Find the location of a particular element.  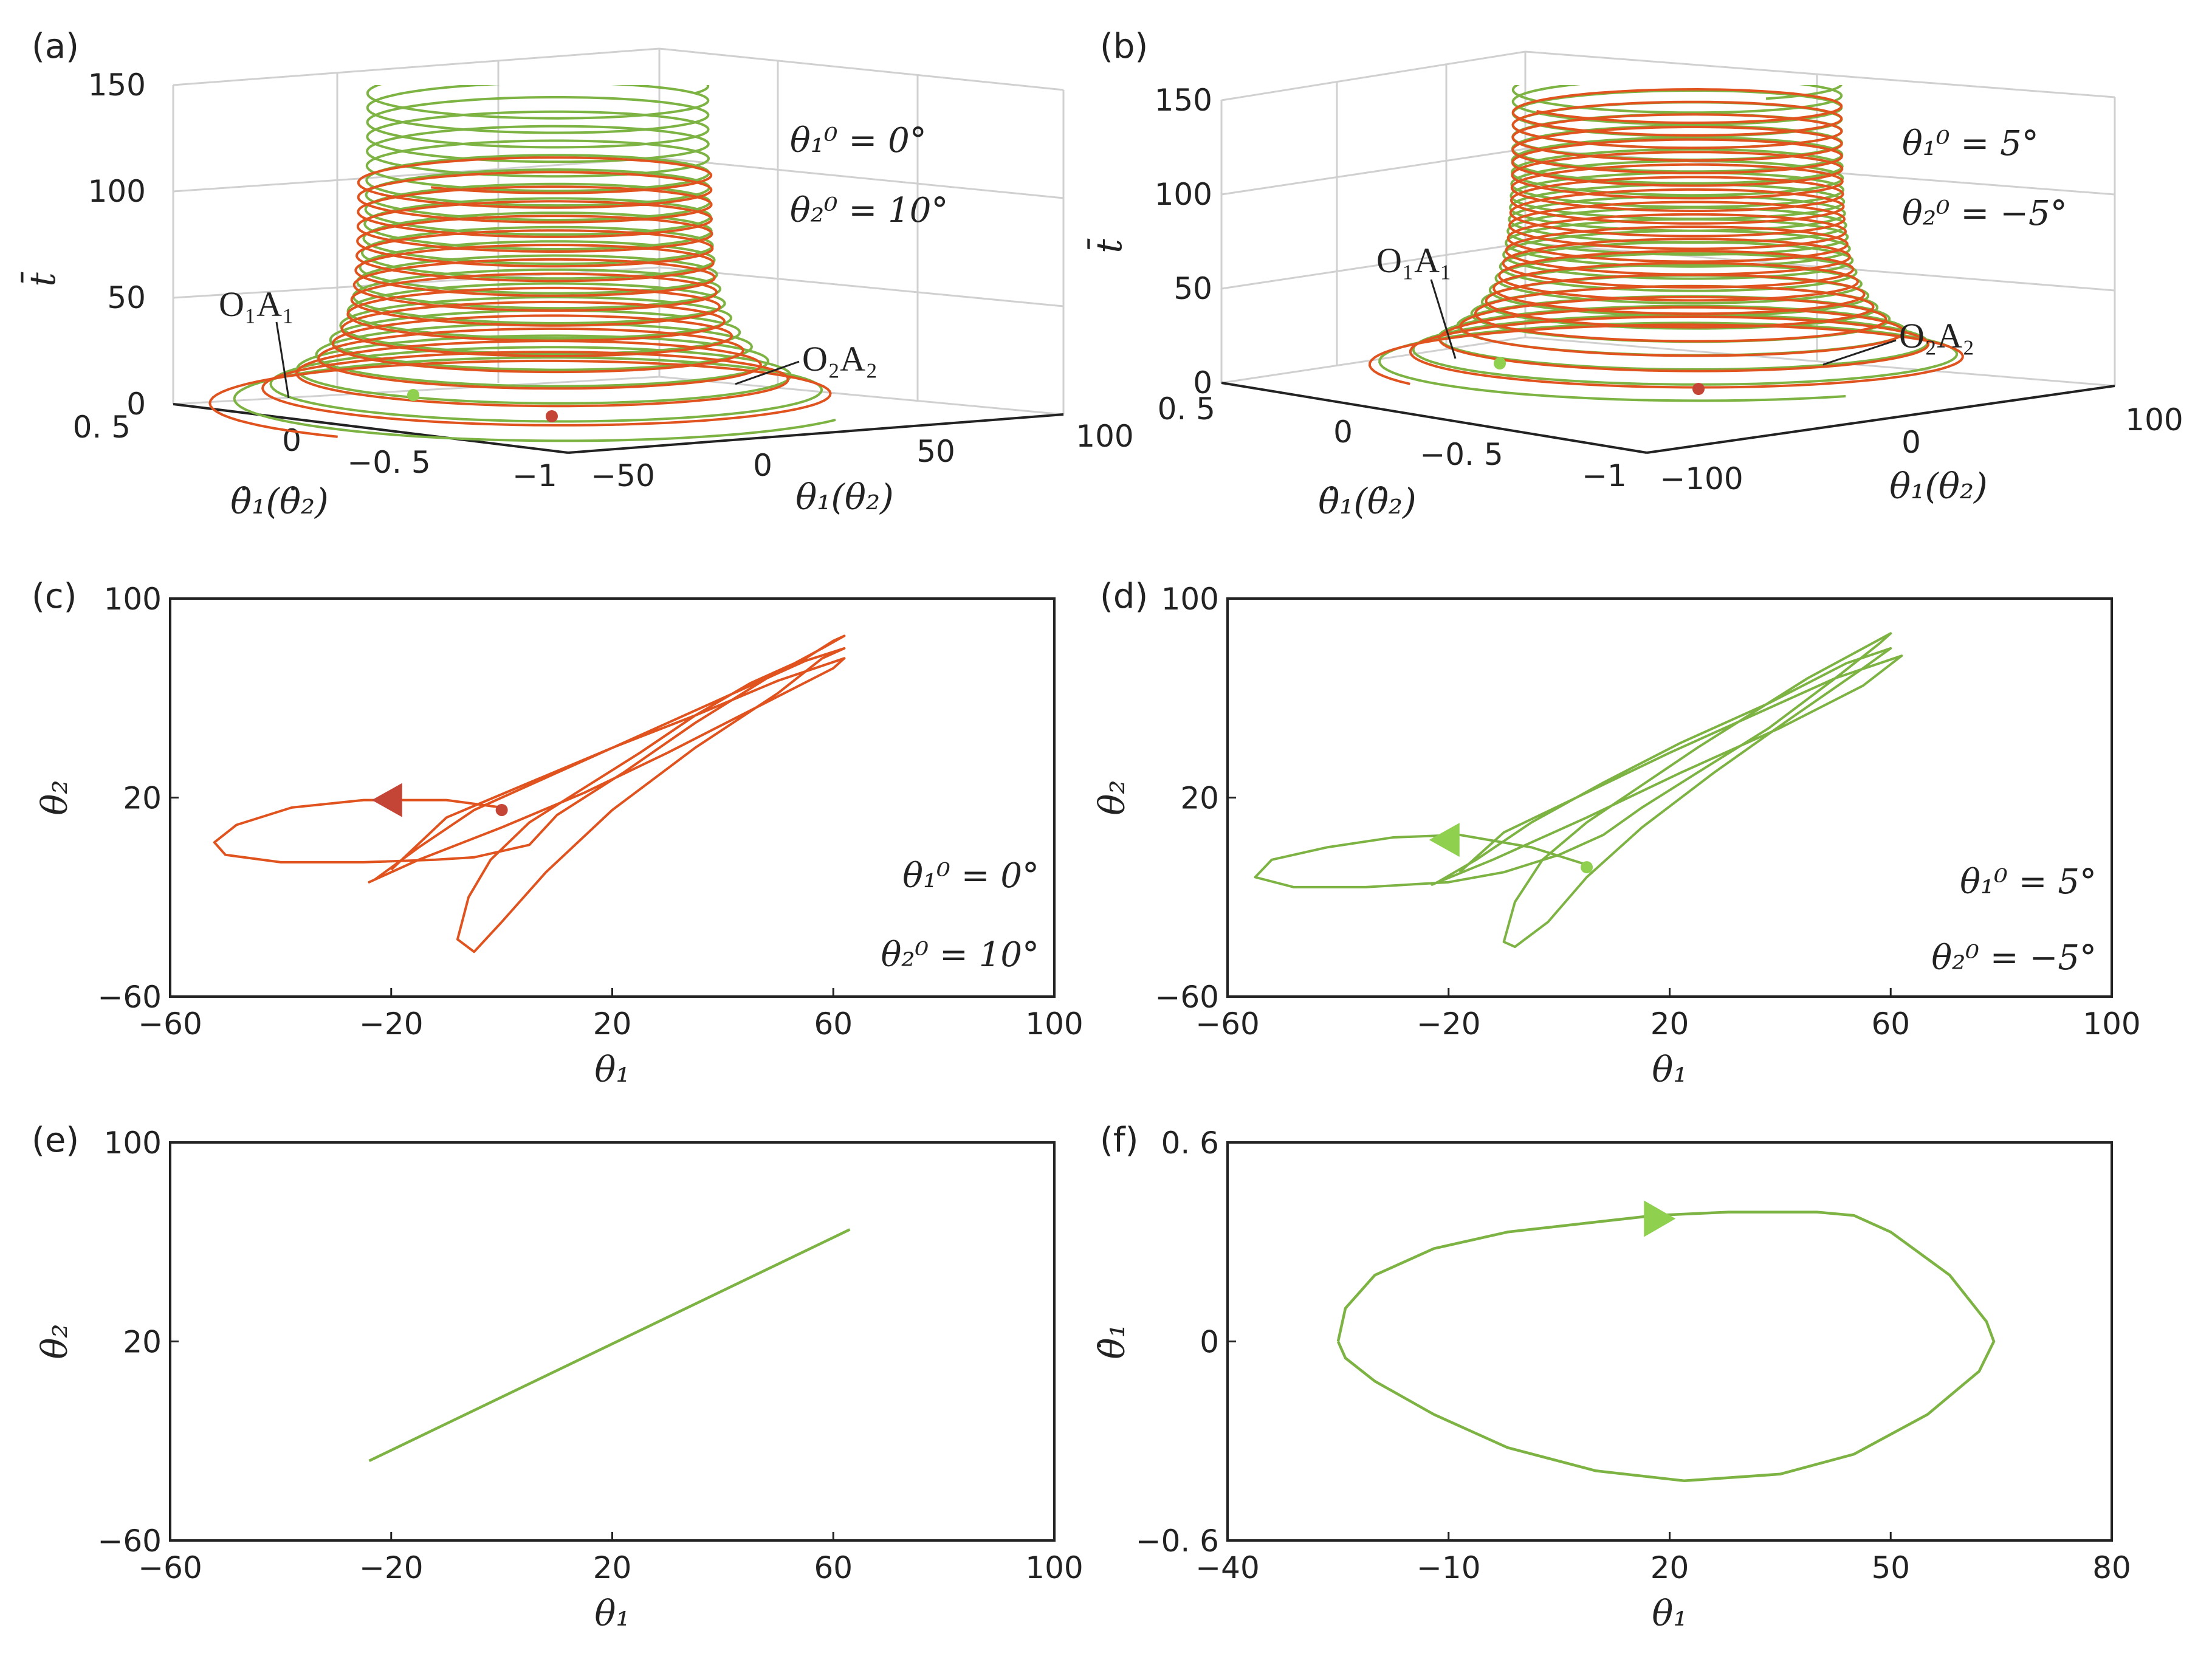

panel-label-b: (b) is located at coordinates (1124, 46).